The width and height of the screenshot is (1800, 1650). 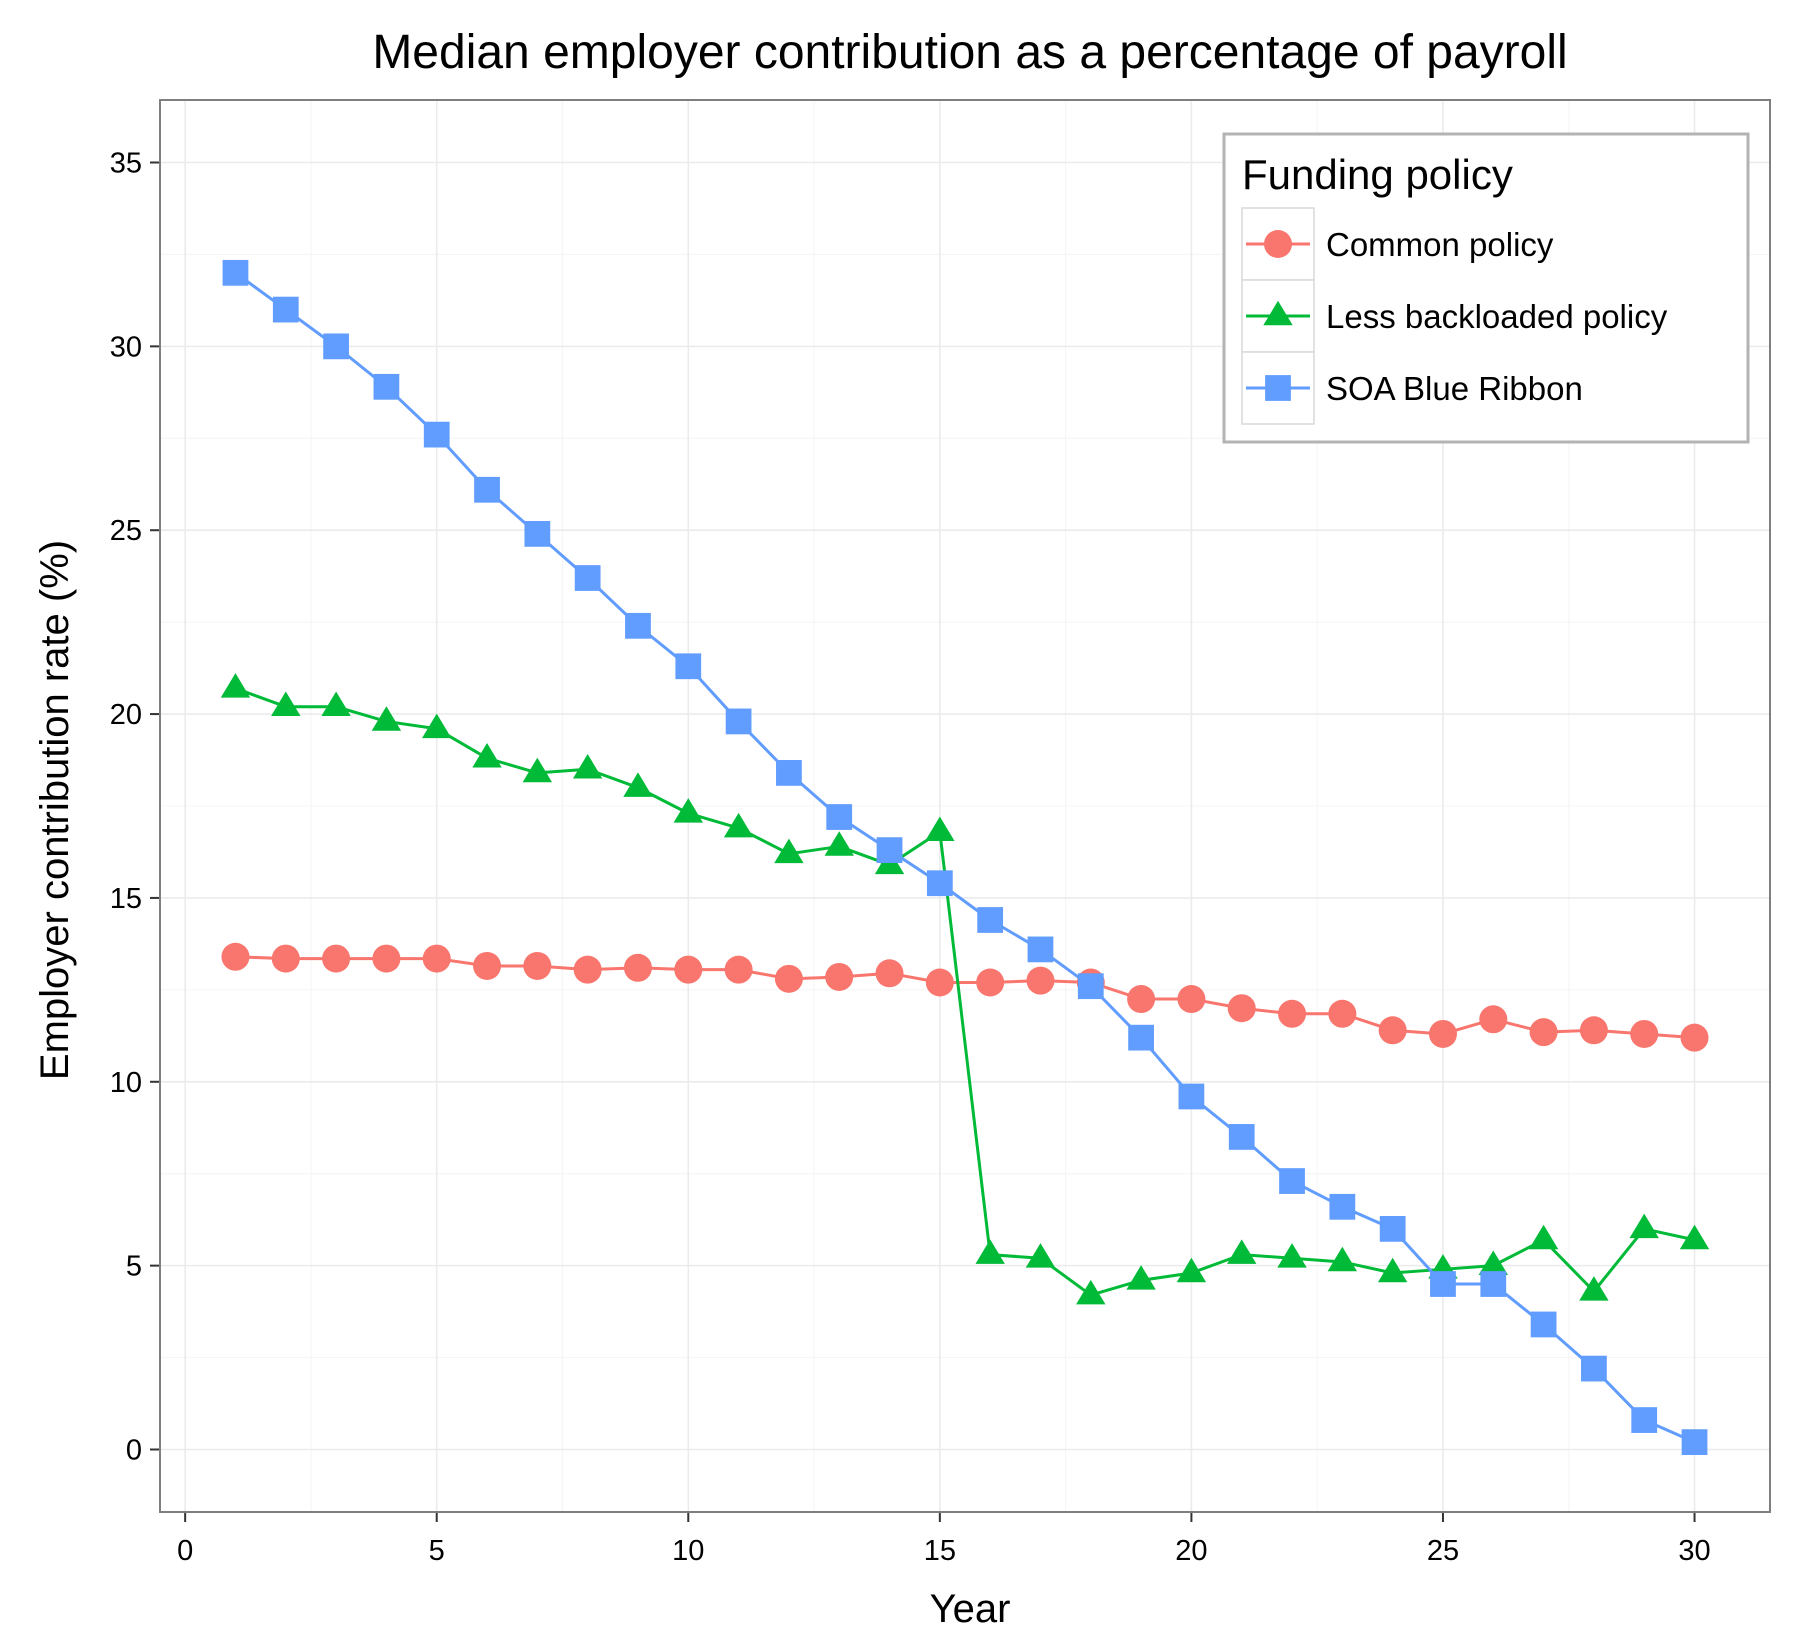 What do you see at coordinates (1497, 316) in the screenshot?
I see `legend-label-less-backloaded-policy: Less backloaded policy` at bounding box center [1497, 316].